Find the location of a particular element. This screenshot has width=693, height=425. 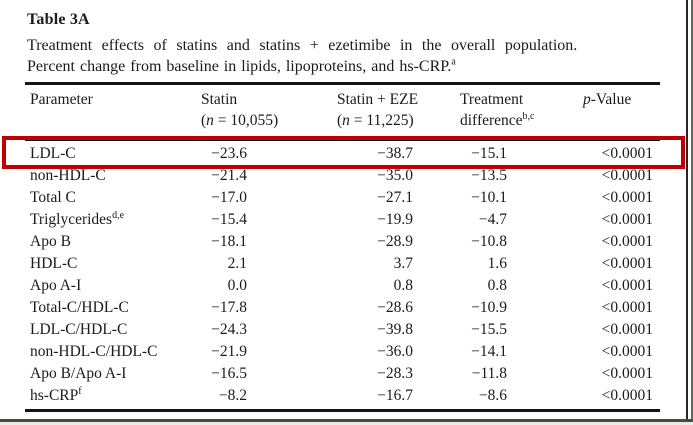

header-parameter-label: Parameter is located at coordinates (61, 99).